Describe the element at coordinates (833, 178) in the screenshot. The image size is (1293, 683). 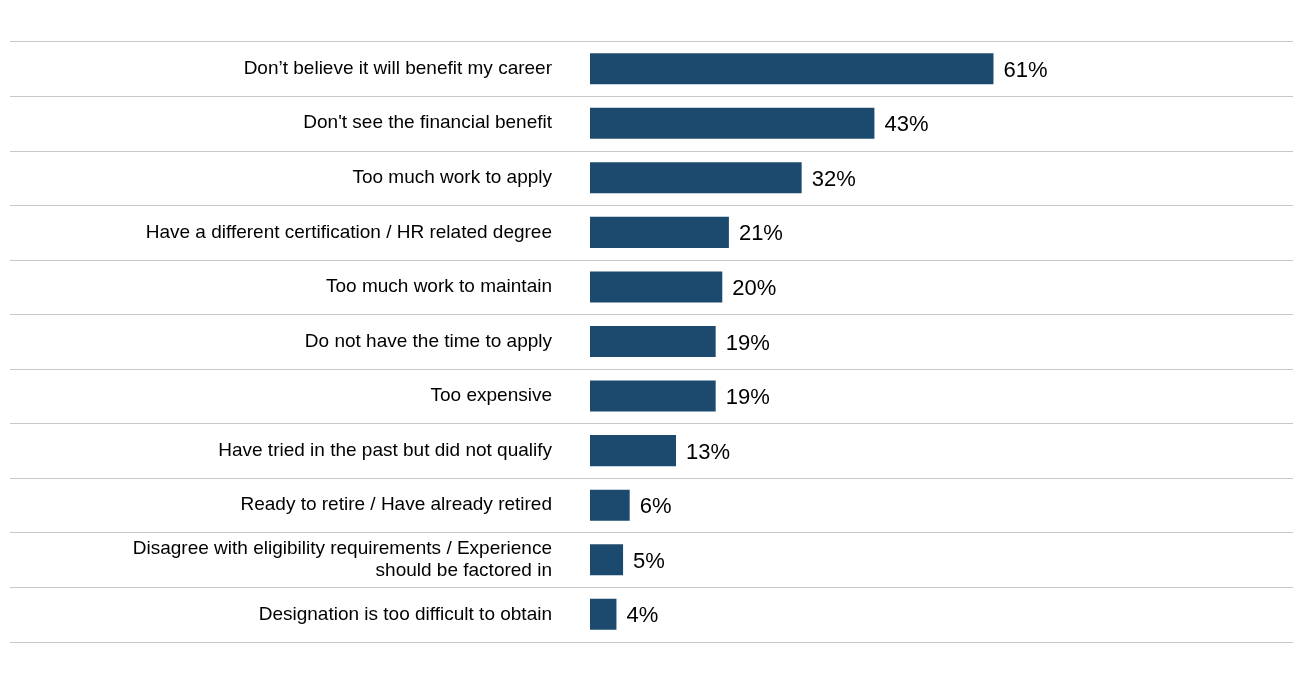
I see `data-label: 32%` at that location.